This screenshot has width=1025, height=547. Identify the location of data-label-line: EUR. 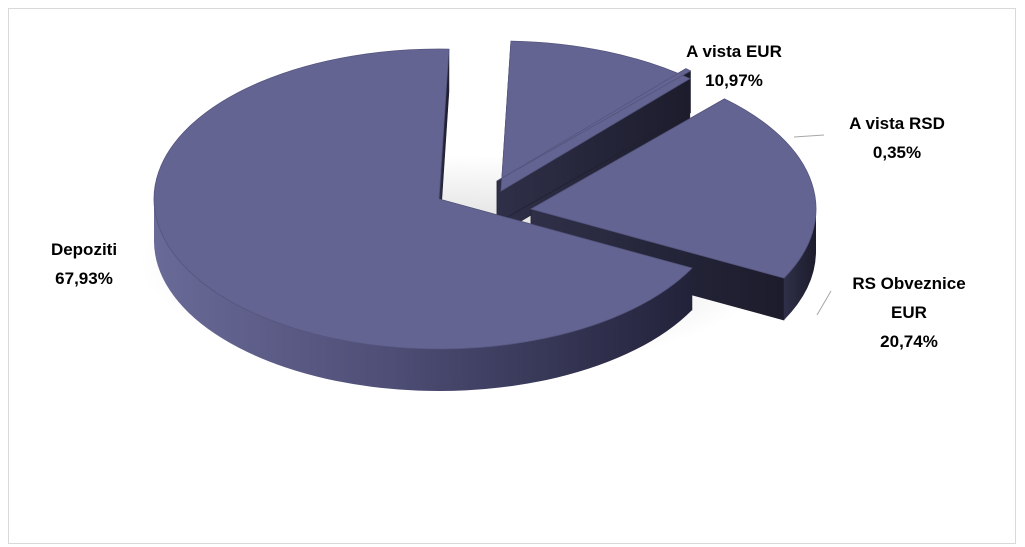
(909, 312).